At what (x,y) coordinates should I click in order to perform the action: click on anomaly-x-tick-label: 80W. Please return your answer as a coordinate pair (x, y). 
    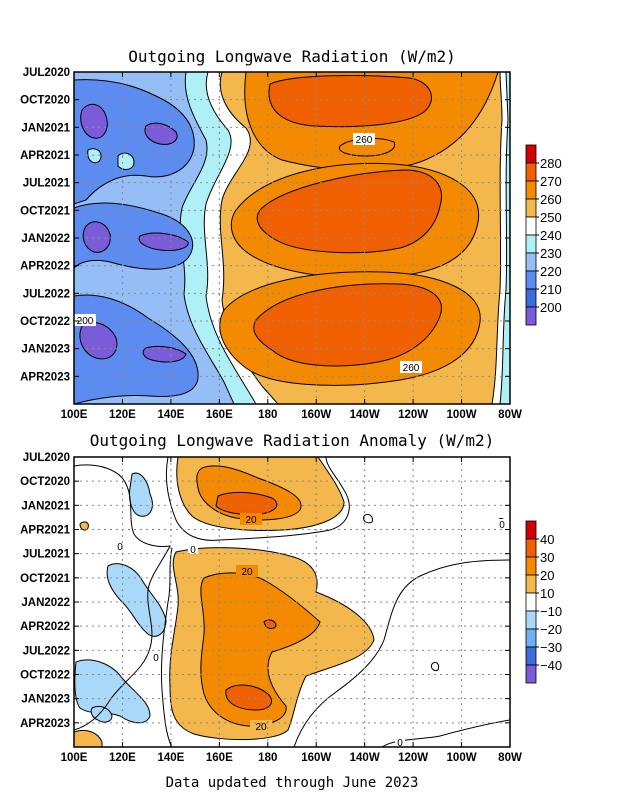
    Looking at the image, I should click on (510, 758).